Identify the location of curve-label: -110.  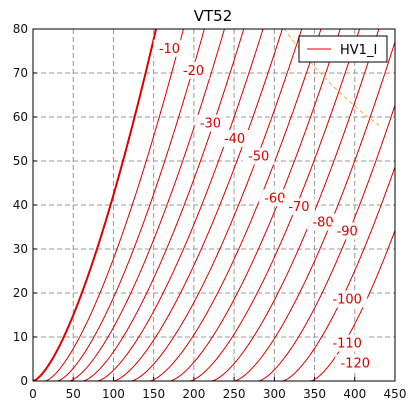
(347, 344).